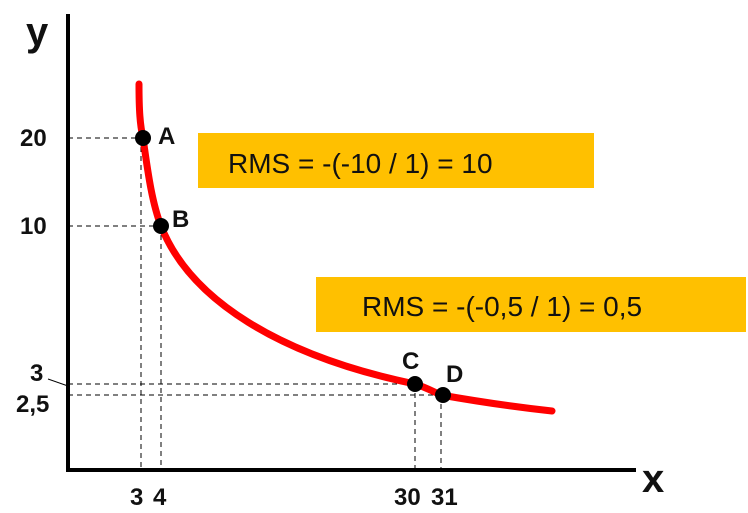 The width and height of the screenshot is (748, 513). I want to click on y-axis-title: y, so click(37, 32).